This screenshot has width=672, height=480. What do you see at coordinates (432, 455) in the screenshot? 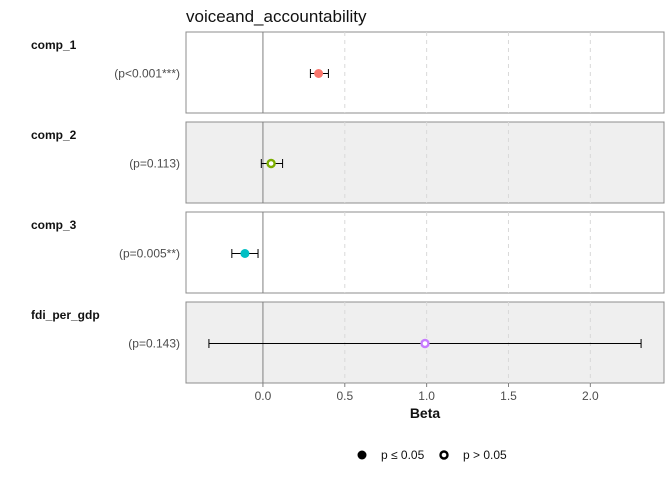
I see `legend: p ≤ 0.05 p > 0.05` at bounding box center [432, 455].